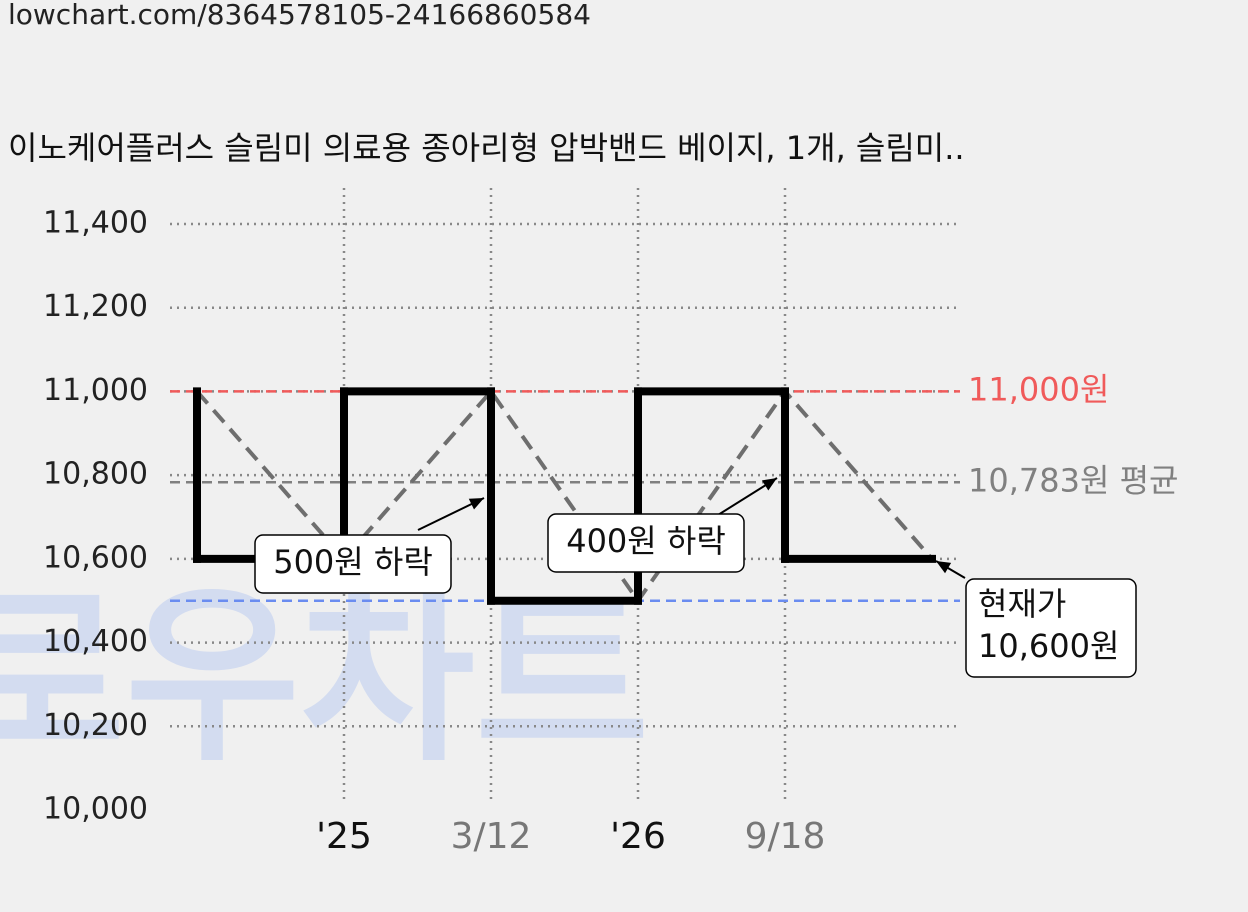  What do you see at coordinates (491, 836) in the screenshot?
I see `x-tick-label: 3/12` at bounding box center [491, 836].